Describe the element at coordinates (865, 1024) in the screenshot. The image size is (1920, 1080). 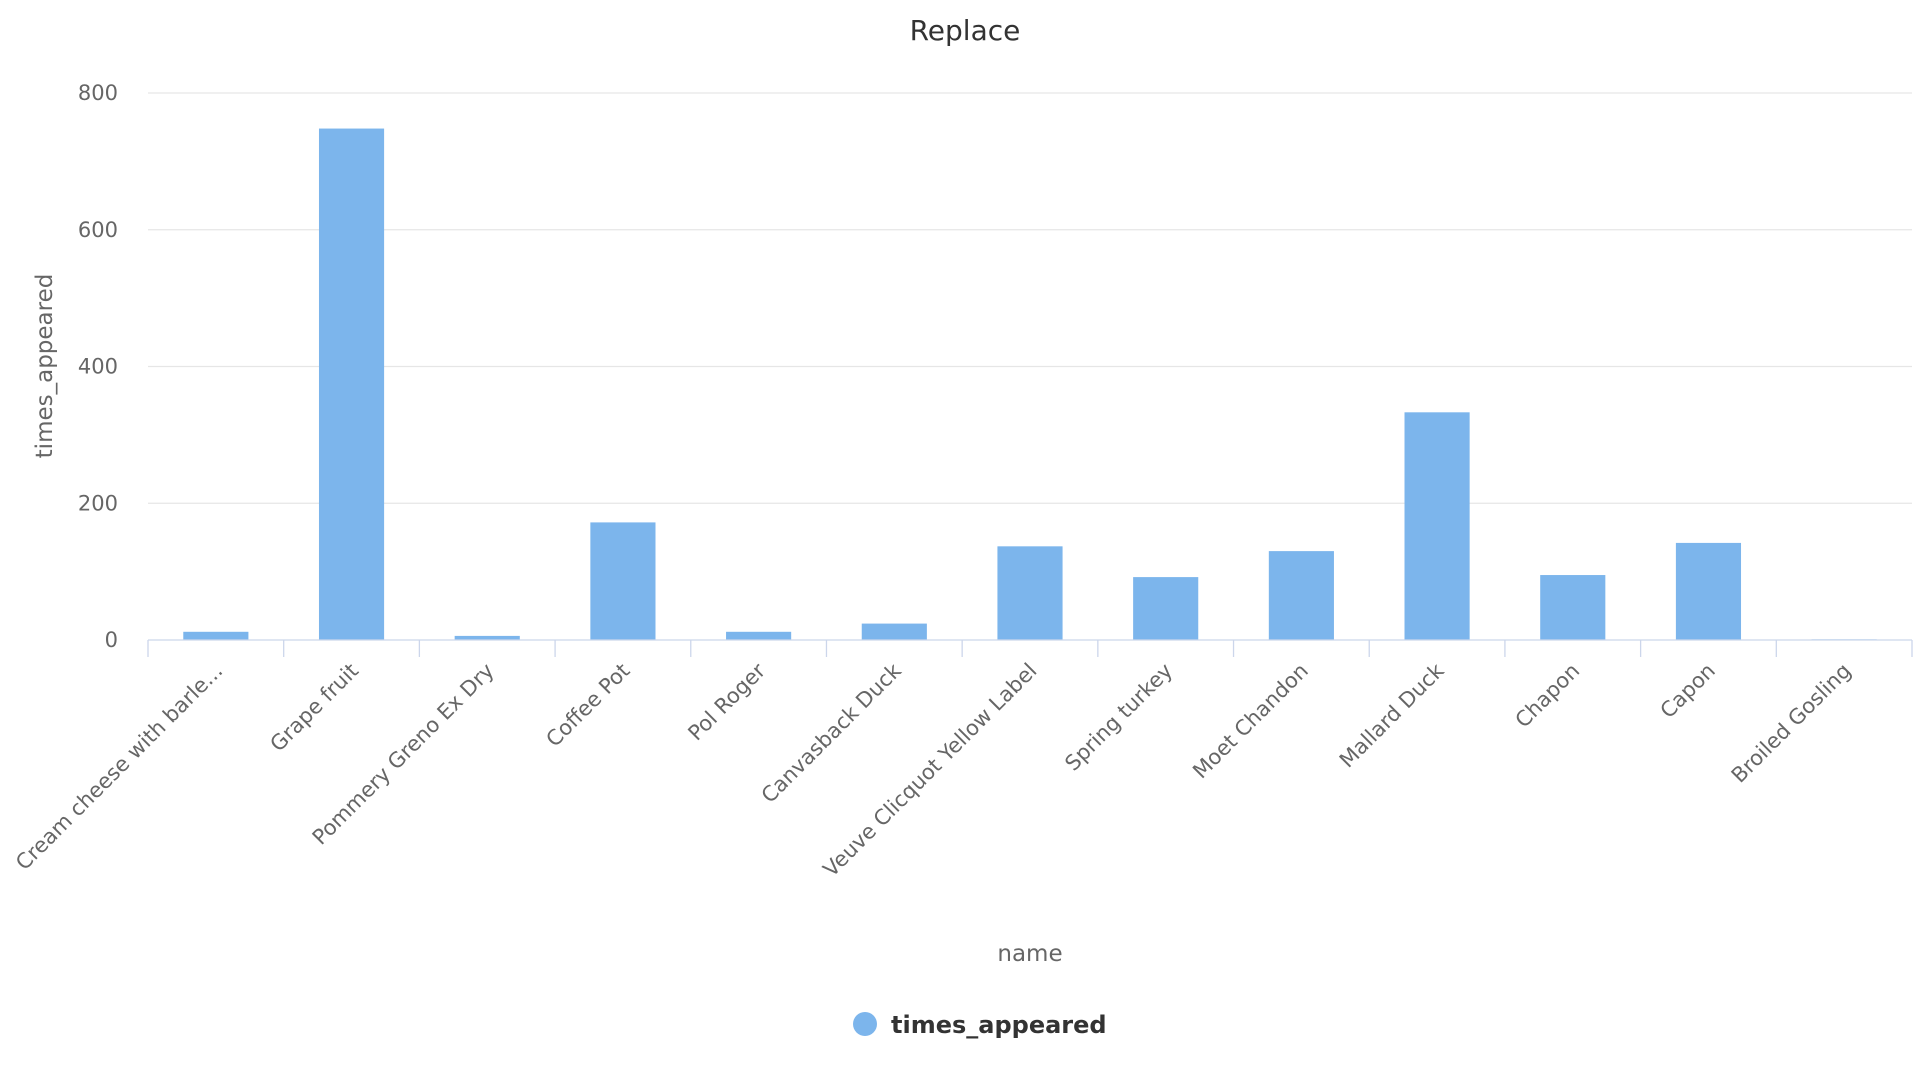
I see `legend-swatch` at that location.